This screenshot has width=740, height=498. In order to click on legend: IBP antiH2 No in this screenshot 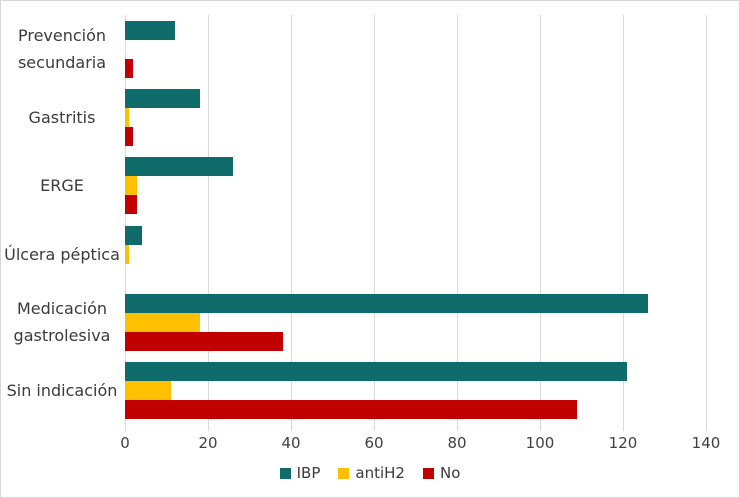, I will do `click(370, 473)`.